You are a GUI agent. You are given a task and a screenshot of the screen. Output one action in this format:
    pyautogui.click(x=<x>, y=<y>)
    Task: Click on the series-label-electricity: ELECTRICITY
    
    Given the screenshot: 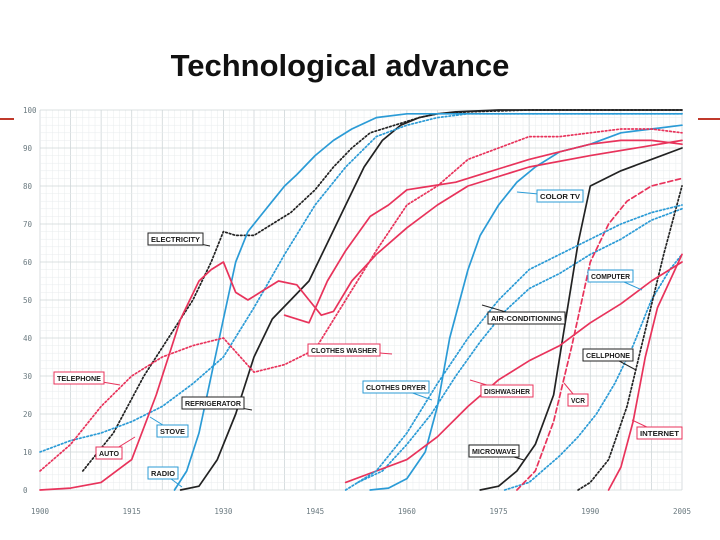 What is the action you would take?
    pyautogui.click(x=179, y=239)
    